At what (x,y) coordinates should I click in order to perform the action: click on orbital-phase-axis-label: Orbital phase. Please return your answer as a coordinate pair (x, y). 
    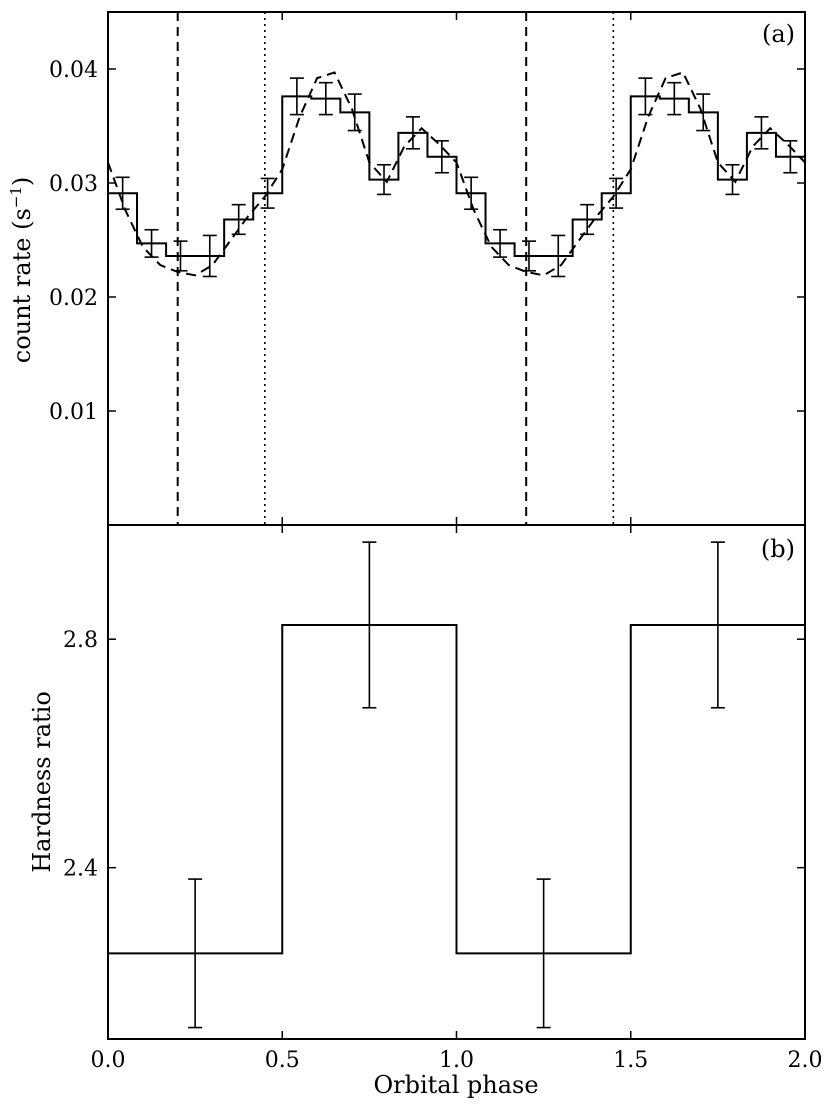
    Looking at the image, I should click on (455, 1085).